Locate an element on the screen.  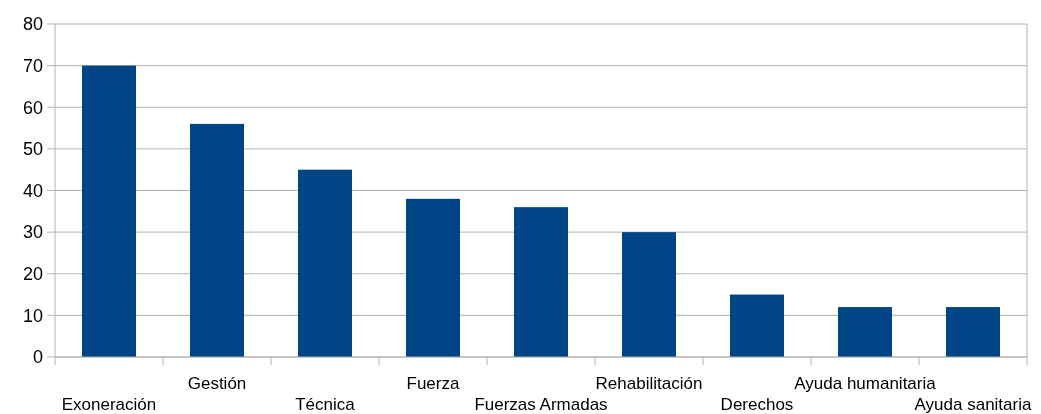
x-tick-label: Fuerza is located at coordinates (433, 383).